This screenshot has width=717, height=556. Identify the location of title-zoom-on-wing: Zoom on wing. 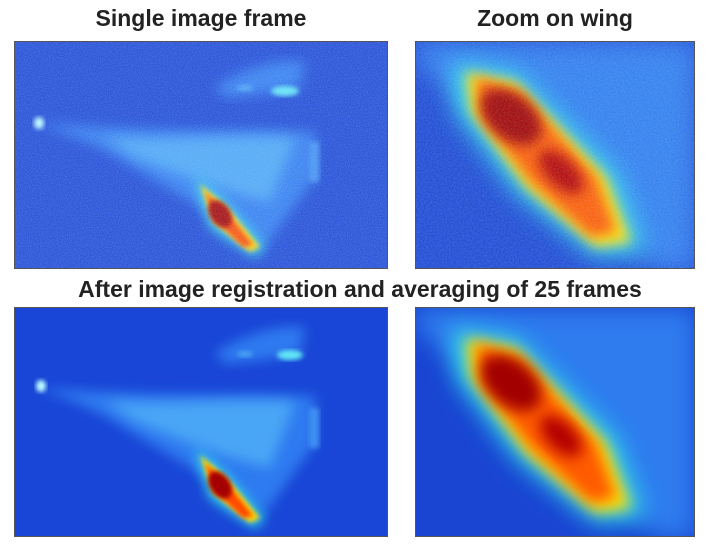
(555, 18).